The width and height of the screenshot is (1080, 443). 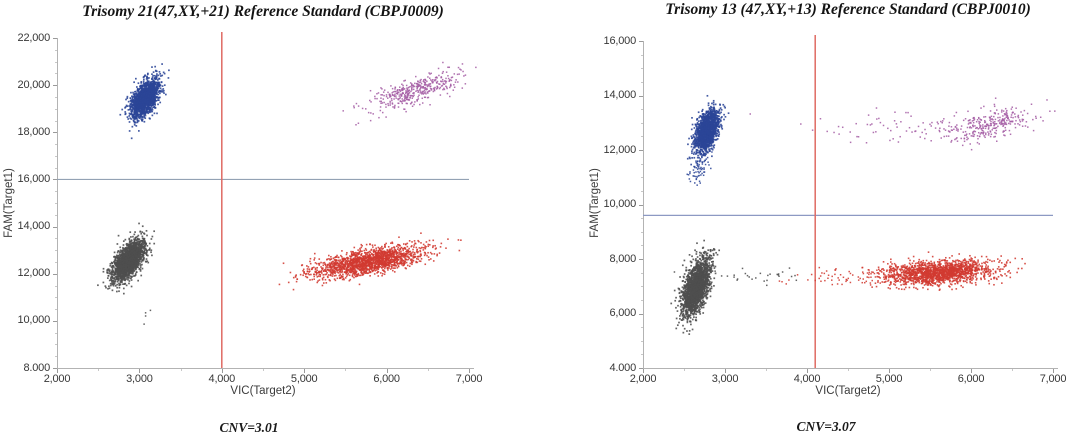 What do you see at coordinates (826, 426) in the screenshot?
I see `cnv-annotation-right: CNV=3.07` at bounding box center [826, 426].